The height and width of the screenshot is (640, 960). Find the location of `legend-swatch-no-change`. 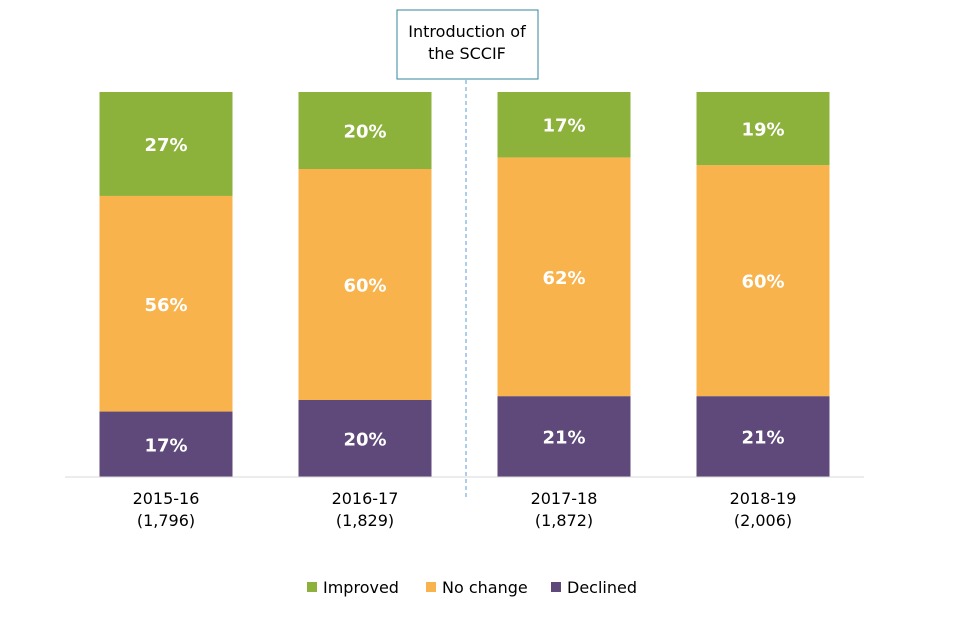

legend-swatch-no-change is located at coordinates (431, 587).